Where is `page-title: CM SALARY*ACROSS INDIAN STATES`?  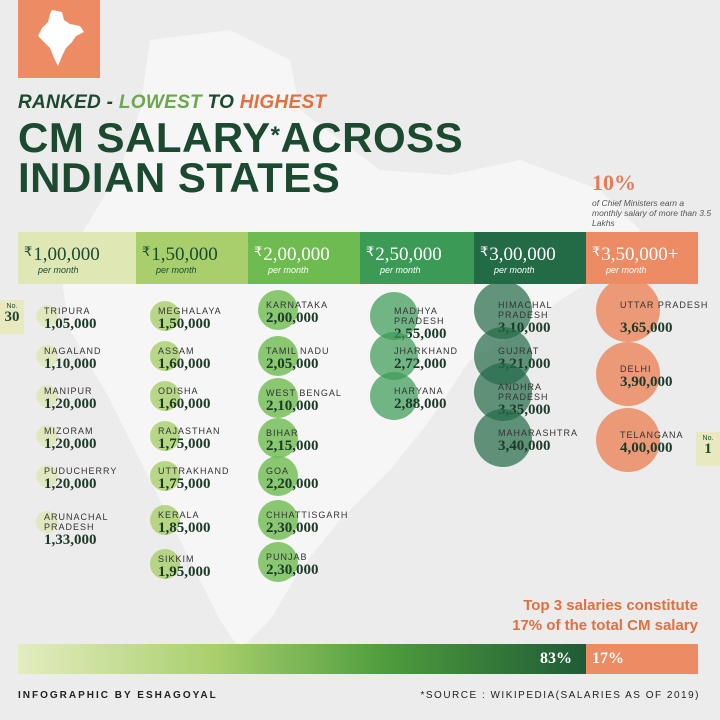
page-title: CM SALARY*ACROSS INDIAN STATES is located at coordinates (240, 158).